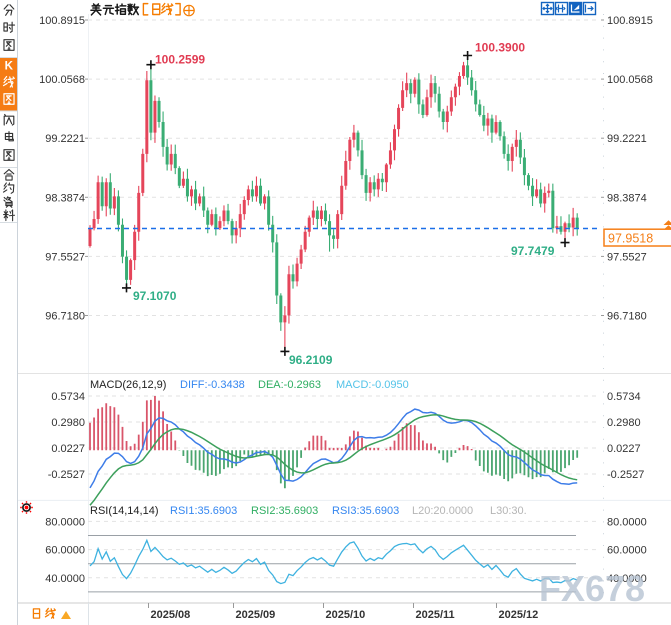 This screenshot has height=625, width=671. What do you see at coordinates (435, 615) in the screenshot?
I see `svg-text: 2025/11` at bounding box center [435, 615].